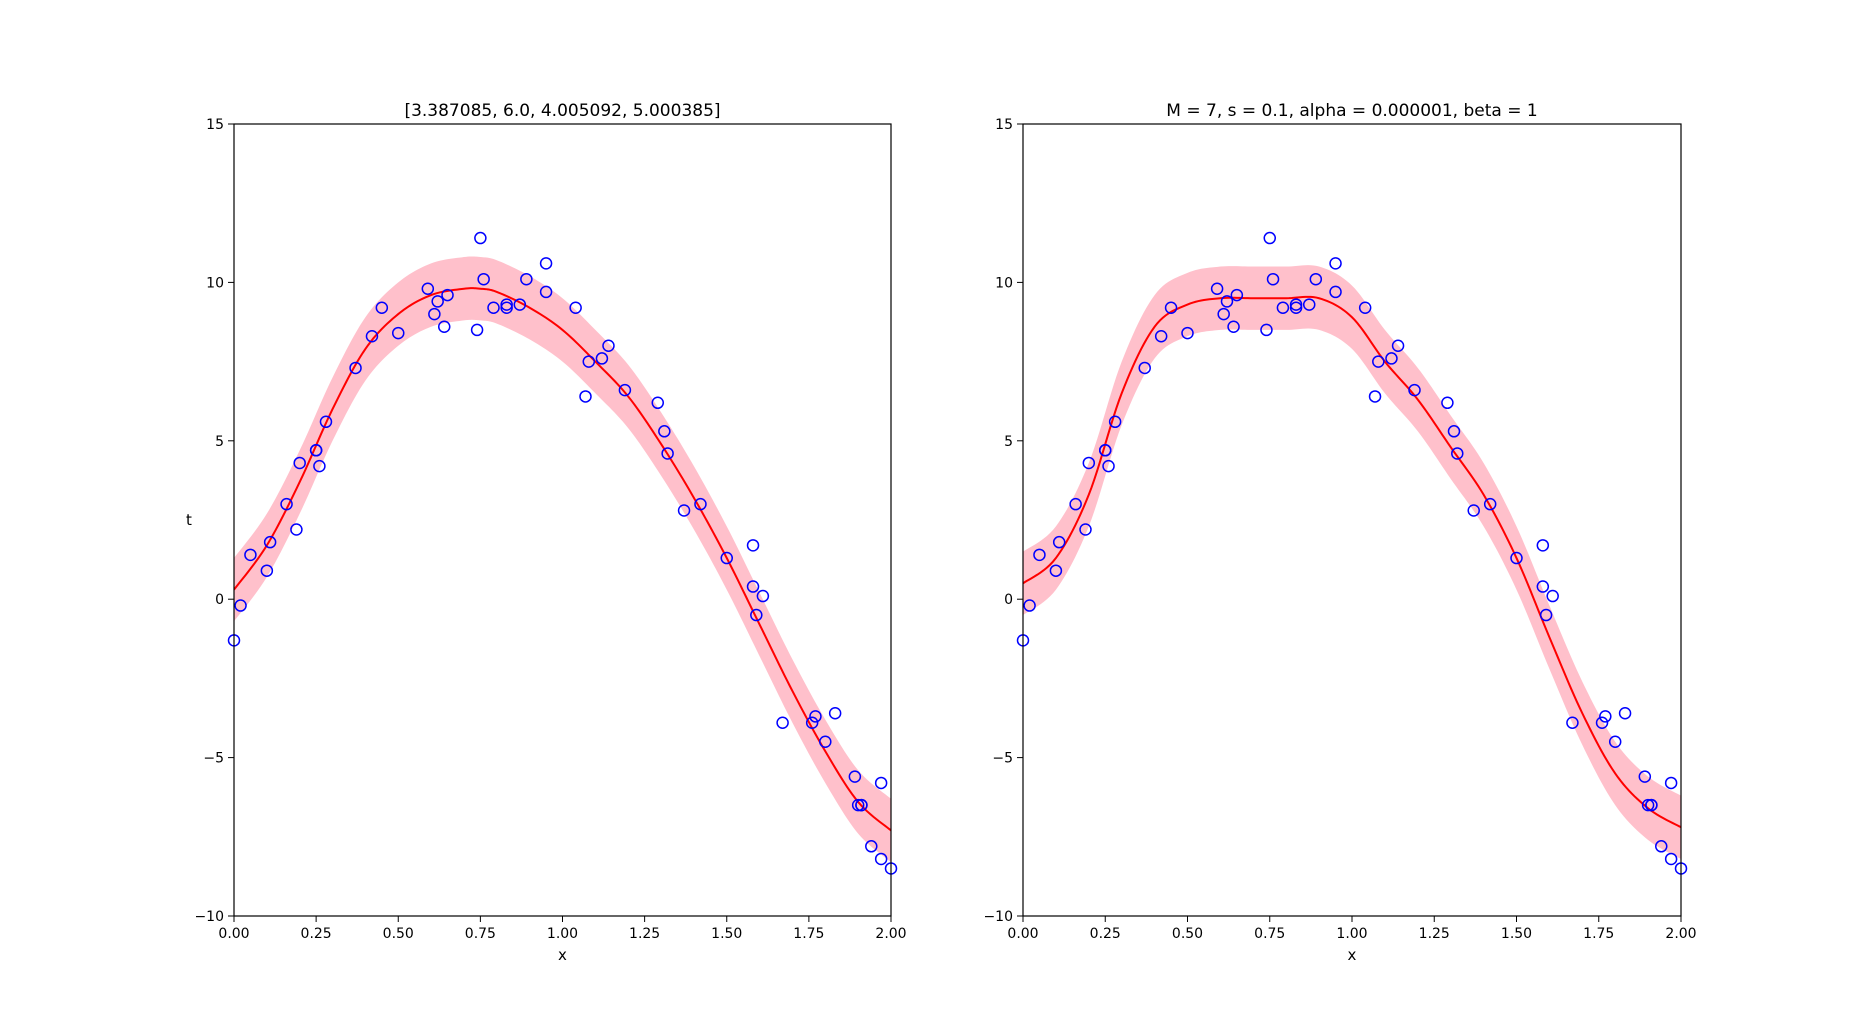 The height and width of the screenshot is (1022, 1855). What do you see at coordinates (1187, 934) in the screenshot?
I see `x-tick-label: 0.50` at bounding box center [1187, 934].